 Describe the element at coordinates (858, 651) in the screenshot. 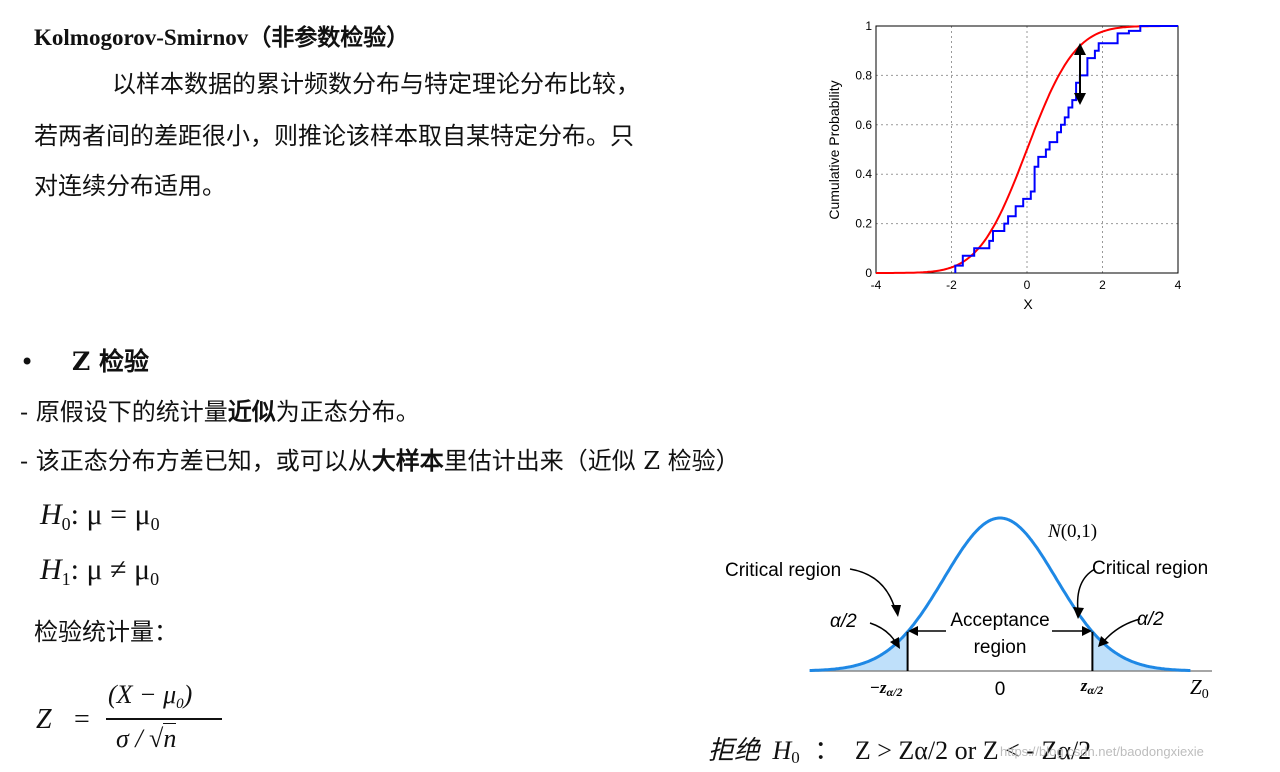

I see `critical-region-left-fill` at that location.